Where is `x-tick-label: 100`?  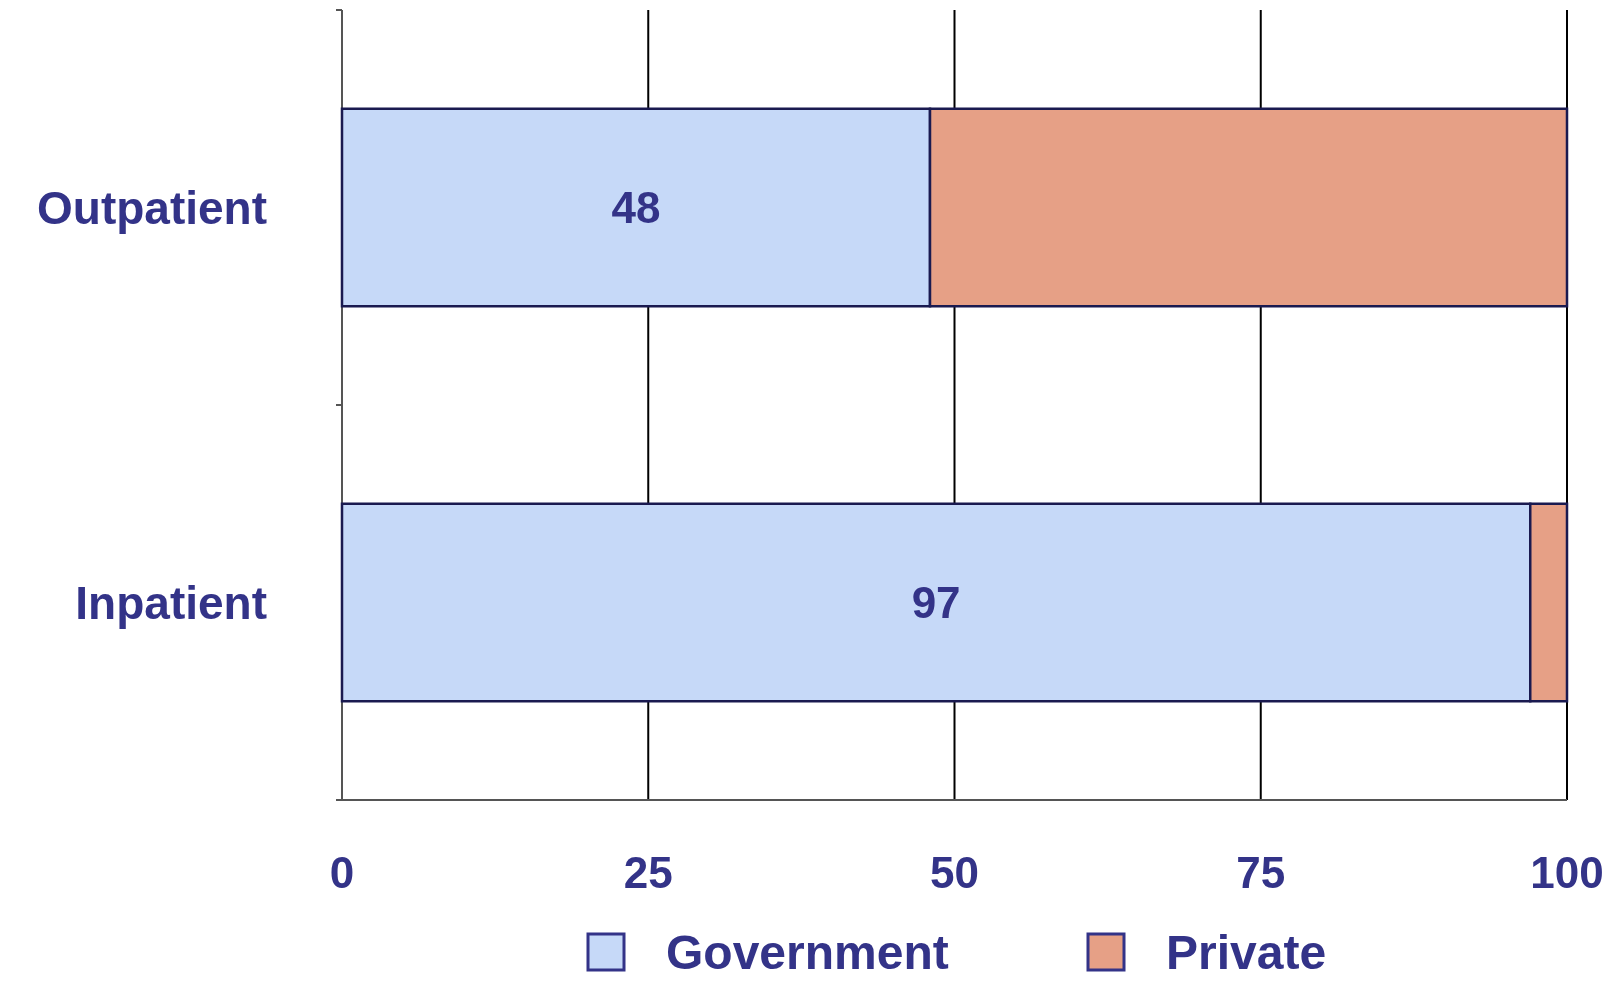
x-tick-label: 100 is located at coordinates (1567, 872).